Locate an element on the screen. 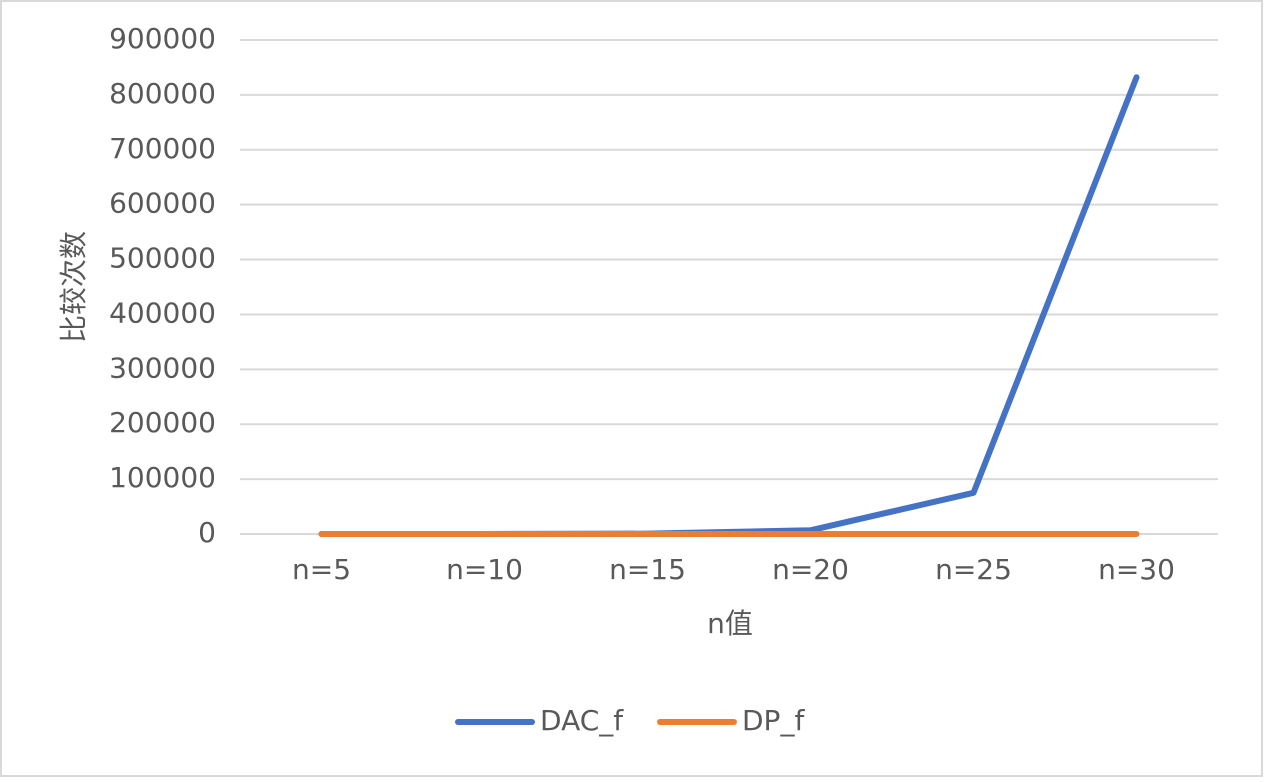 The width and height of the screenshot is (1264, 782). y-tick-label: 300000 is located at coordinates (162, 367).